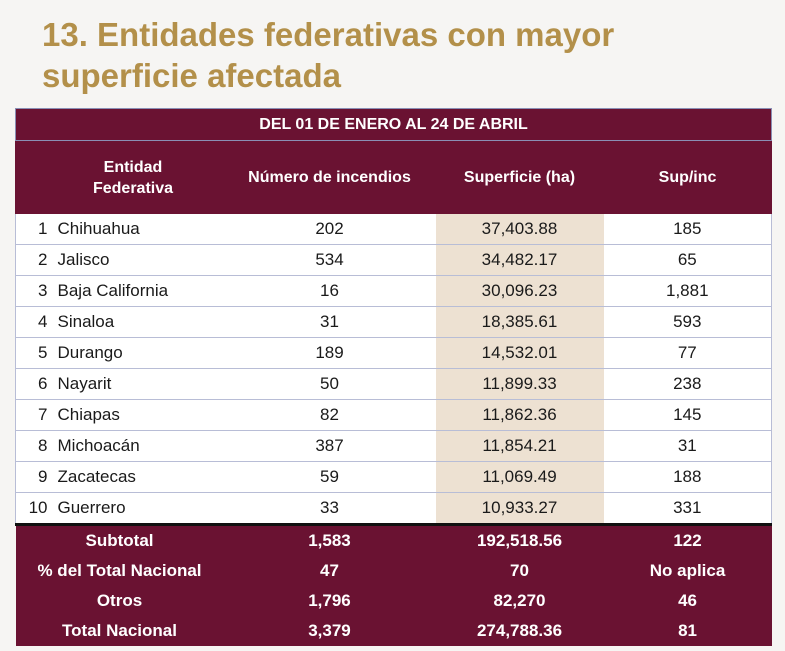 The image size is (785, 651). Describe the element at coordinates (519, 540) in the screenshot. I see `superficie-total: 192,518.56` at that location.